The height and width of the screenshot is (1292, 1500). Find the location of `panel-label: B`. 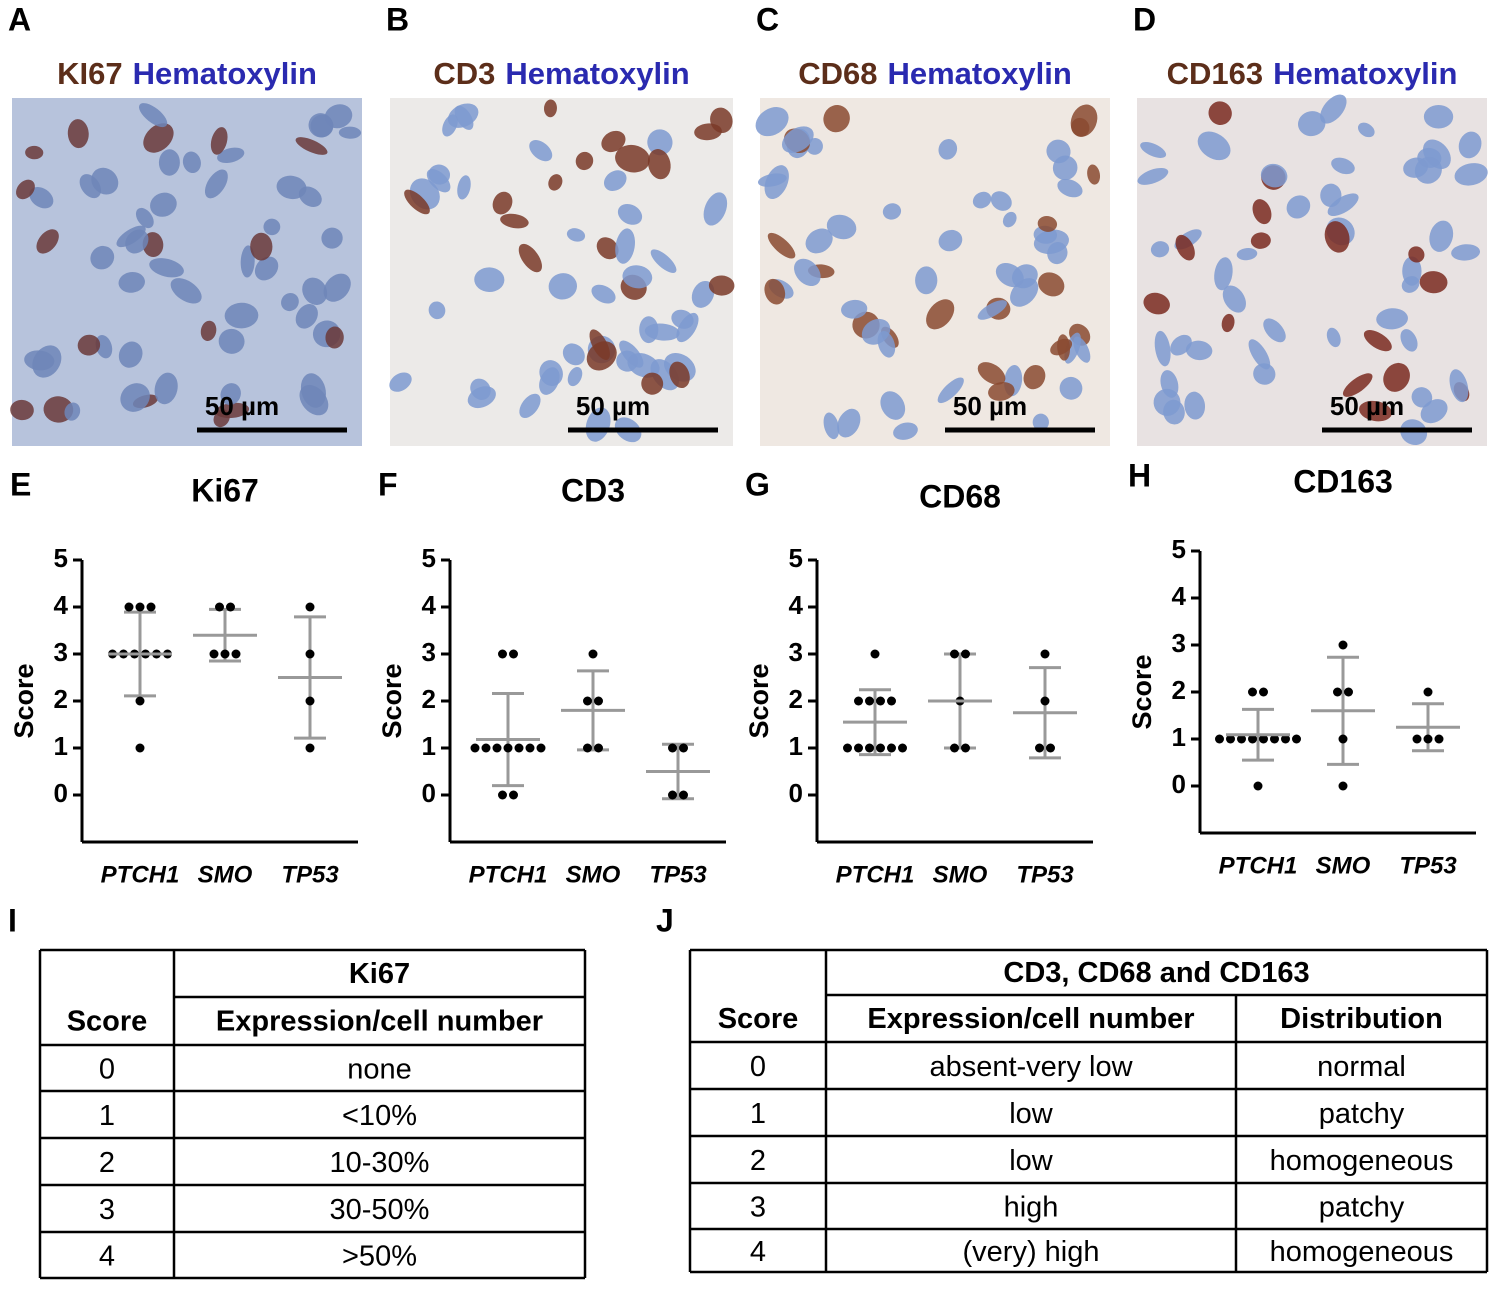

panel-label: B is located at coordinates (397, 19).